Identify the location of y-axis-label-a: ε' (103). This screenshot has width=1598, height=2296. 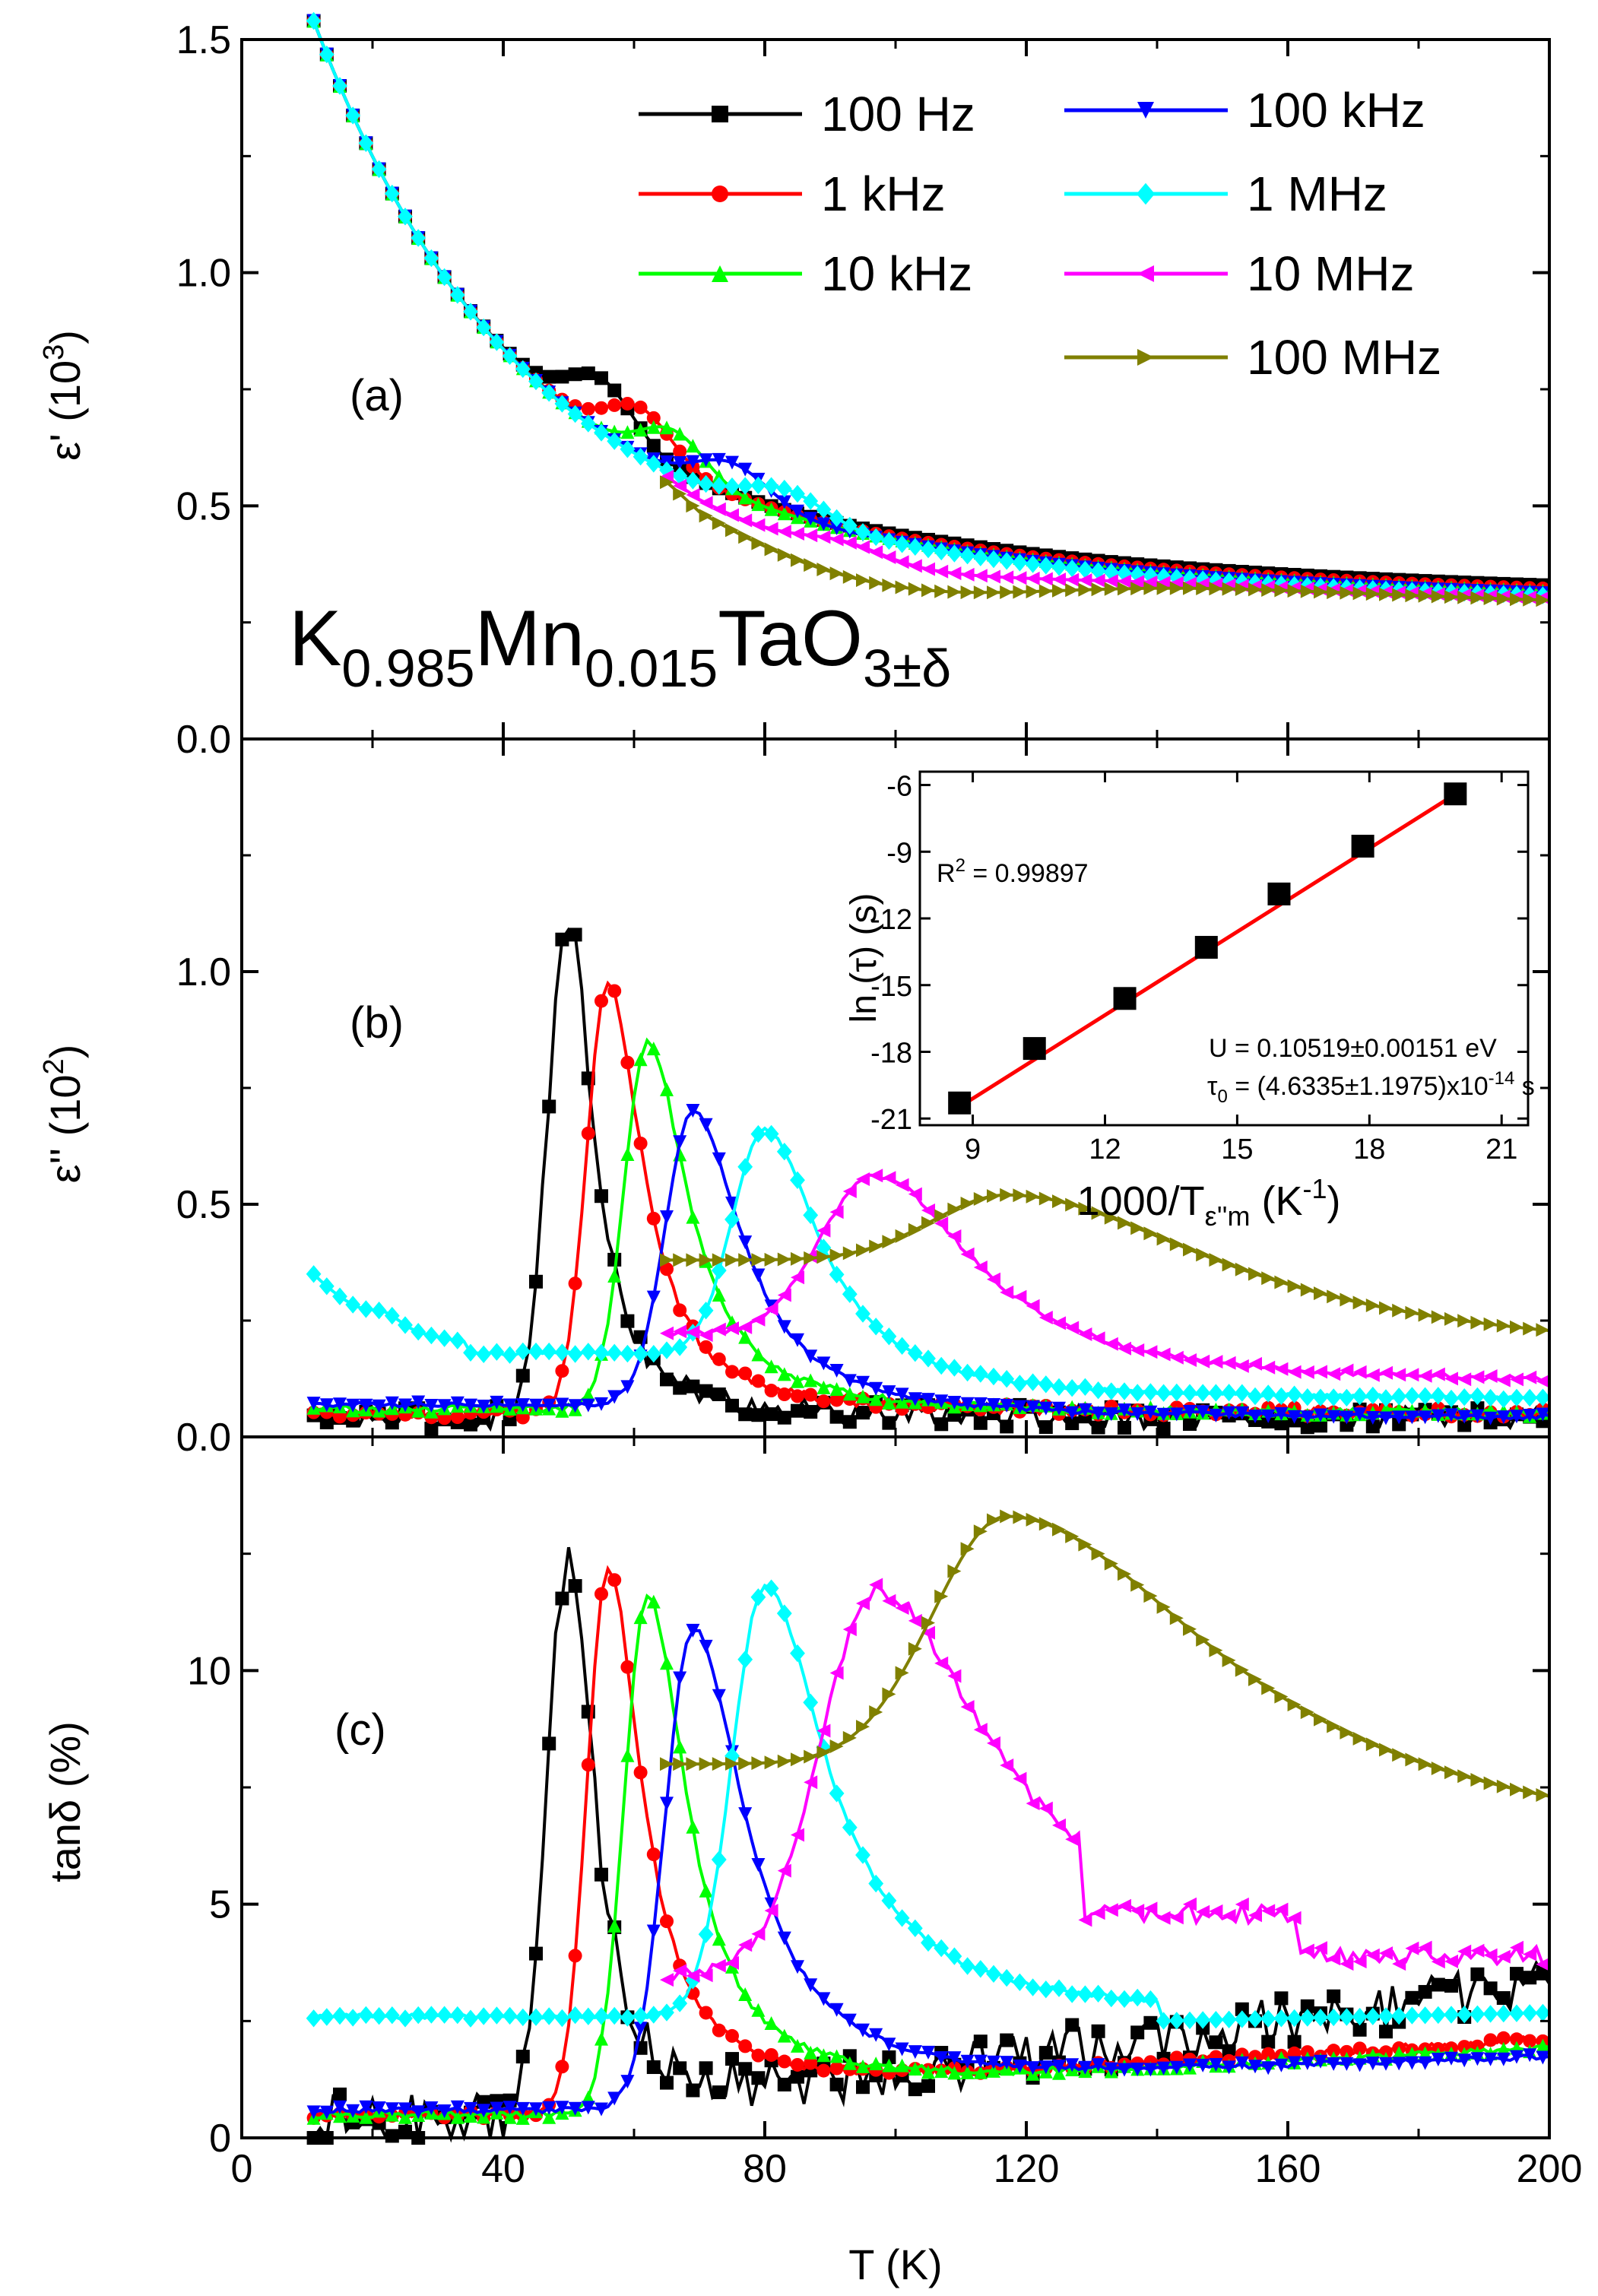
(63, 395).